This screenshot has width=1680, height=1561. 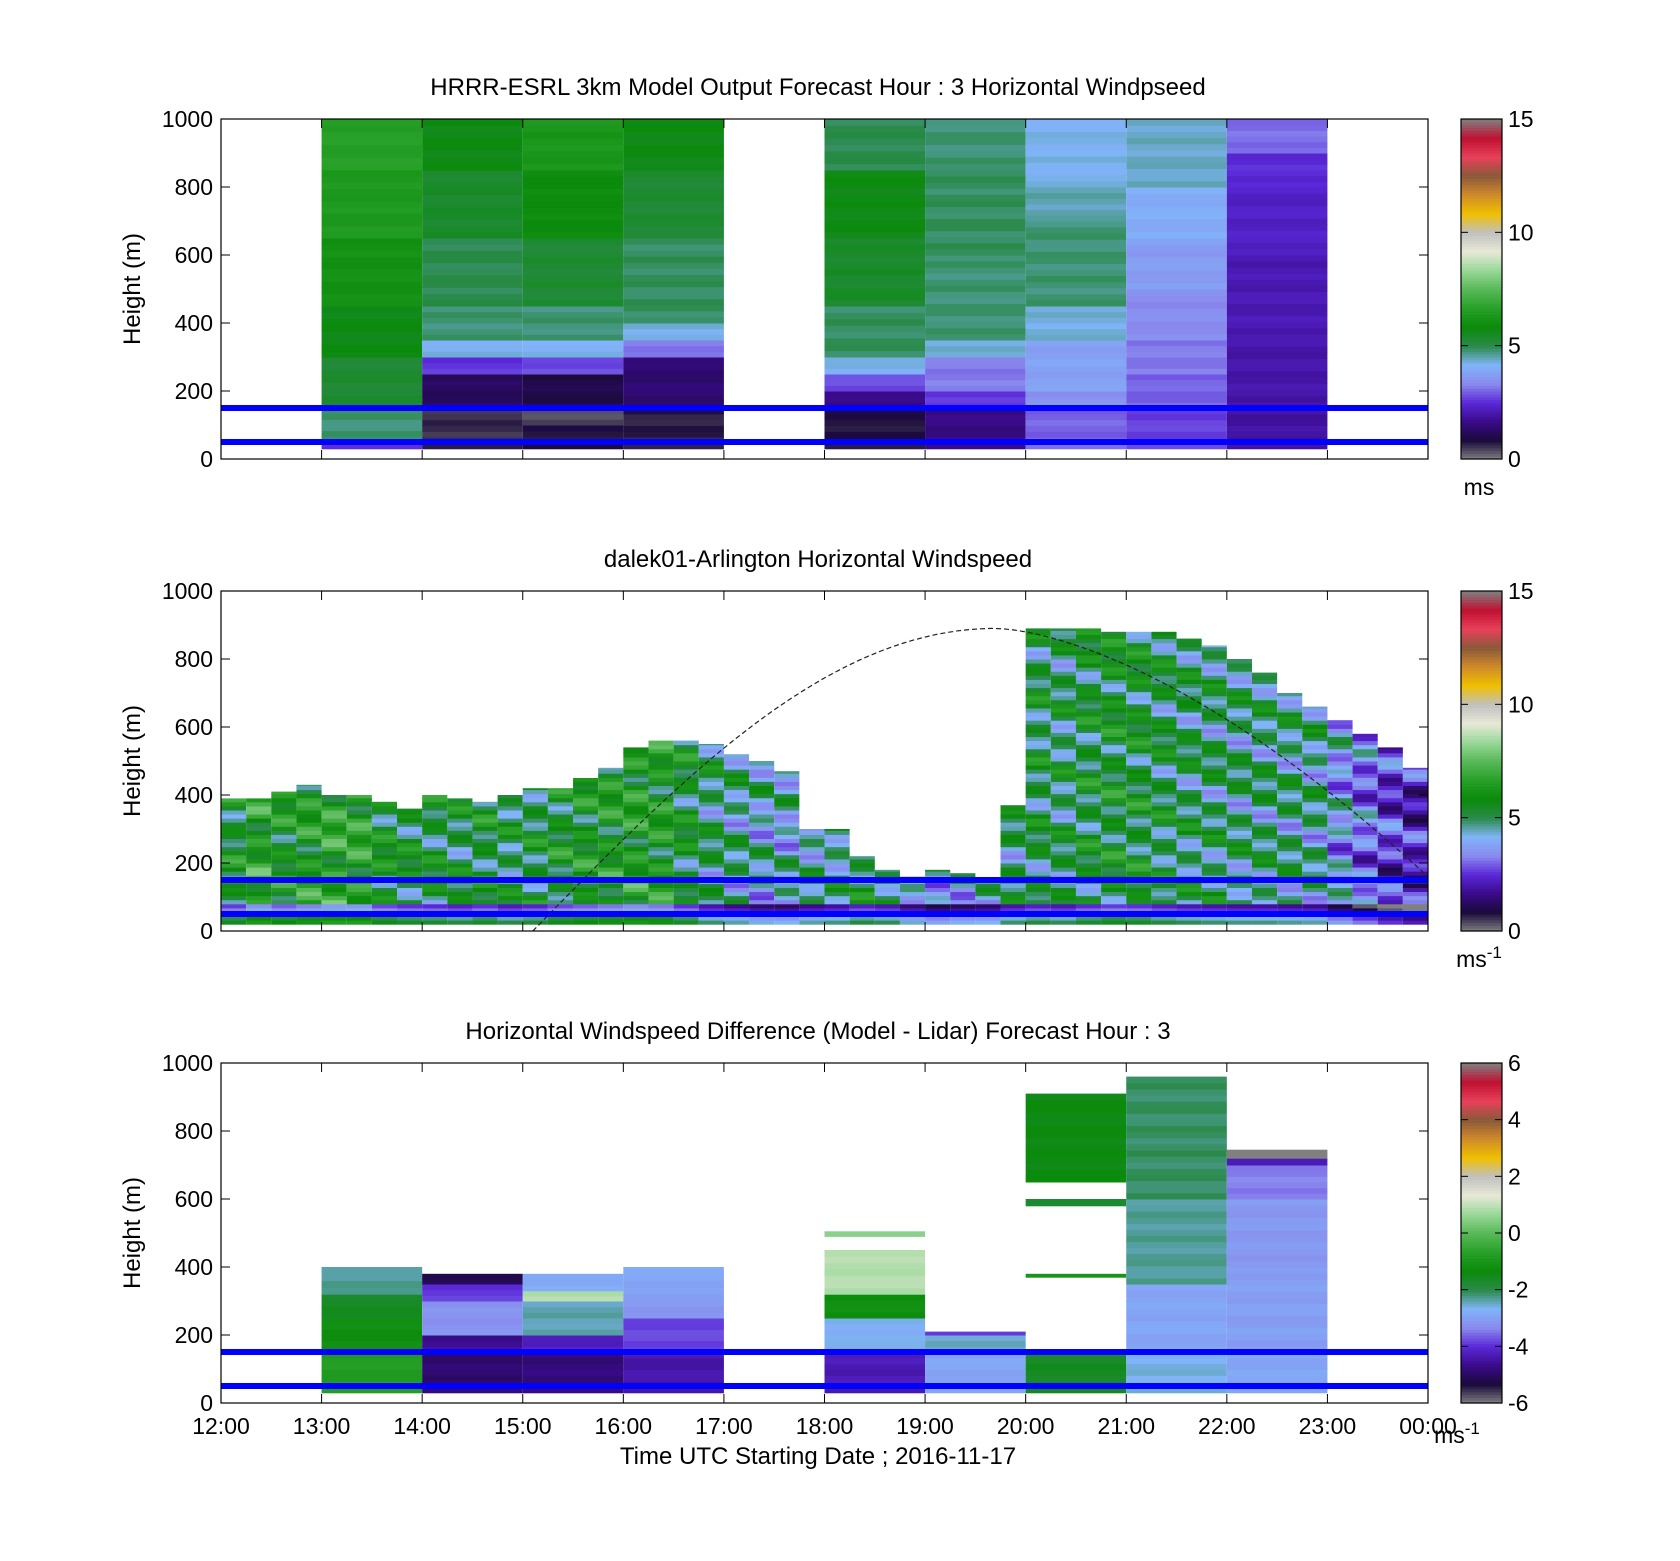 I want to click on colorbar-tick-label: 0, so click(x=1514, y=459).